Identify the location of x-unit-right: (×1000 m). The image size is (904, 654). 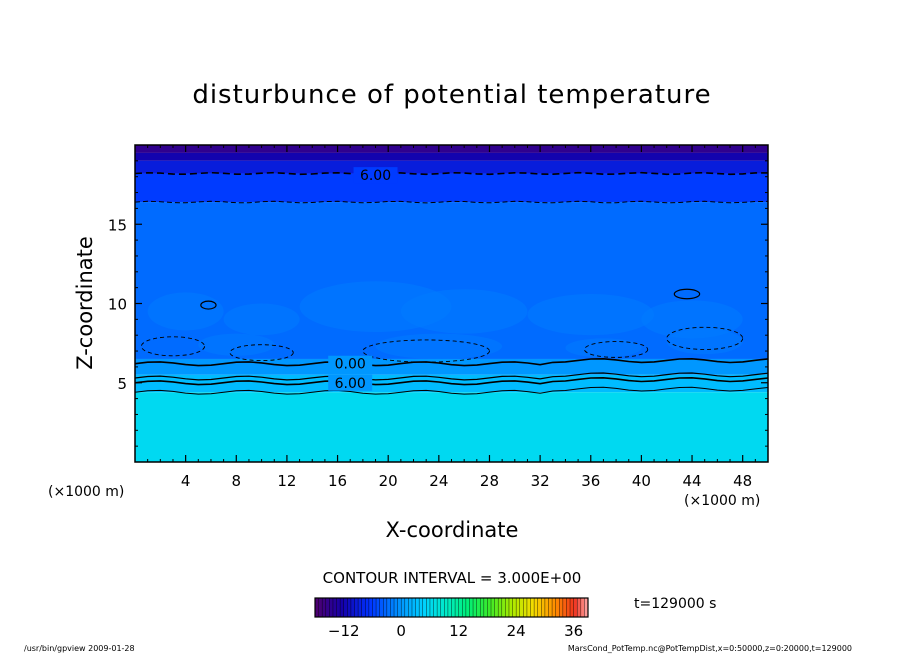
(722, 501).